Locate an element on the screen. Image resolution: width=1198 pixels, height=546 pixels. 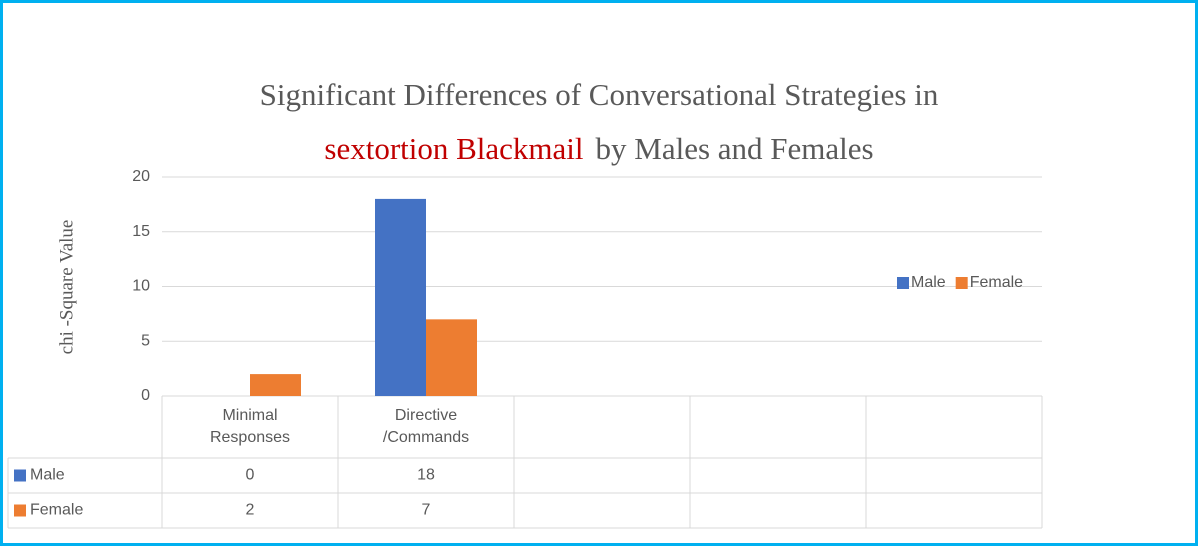
y-tick-label: 20 is located at coordinates (141, 176).